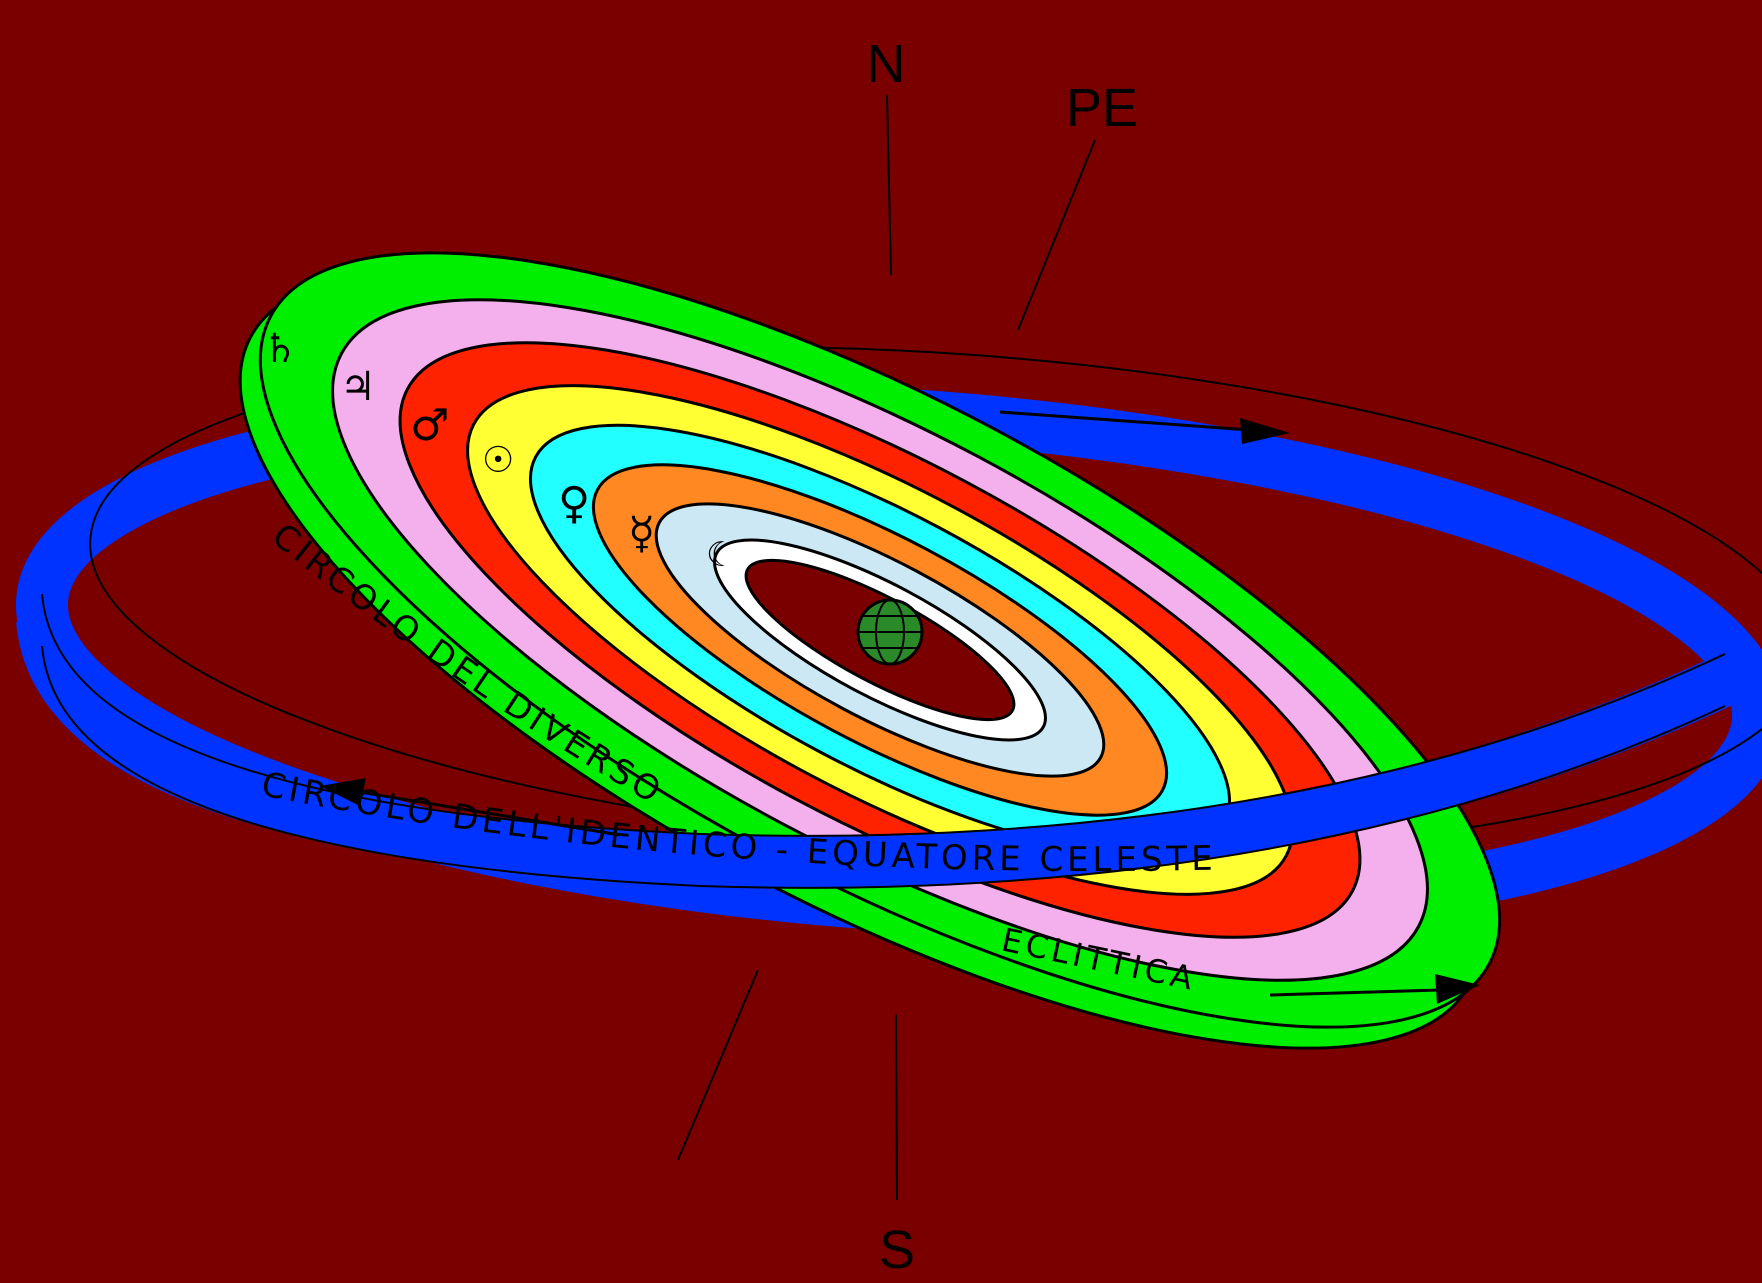  What do you see at coordinates (1144, 427) in the screenshot?
I see `equator-direction-arrow-right` at bounding box center [1144, 427].